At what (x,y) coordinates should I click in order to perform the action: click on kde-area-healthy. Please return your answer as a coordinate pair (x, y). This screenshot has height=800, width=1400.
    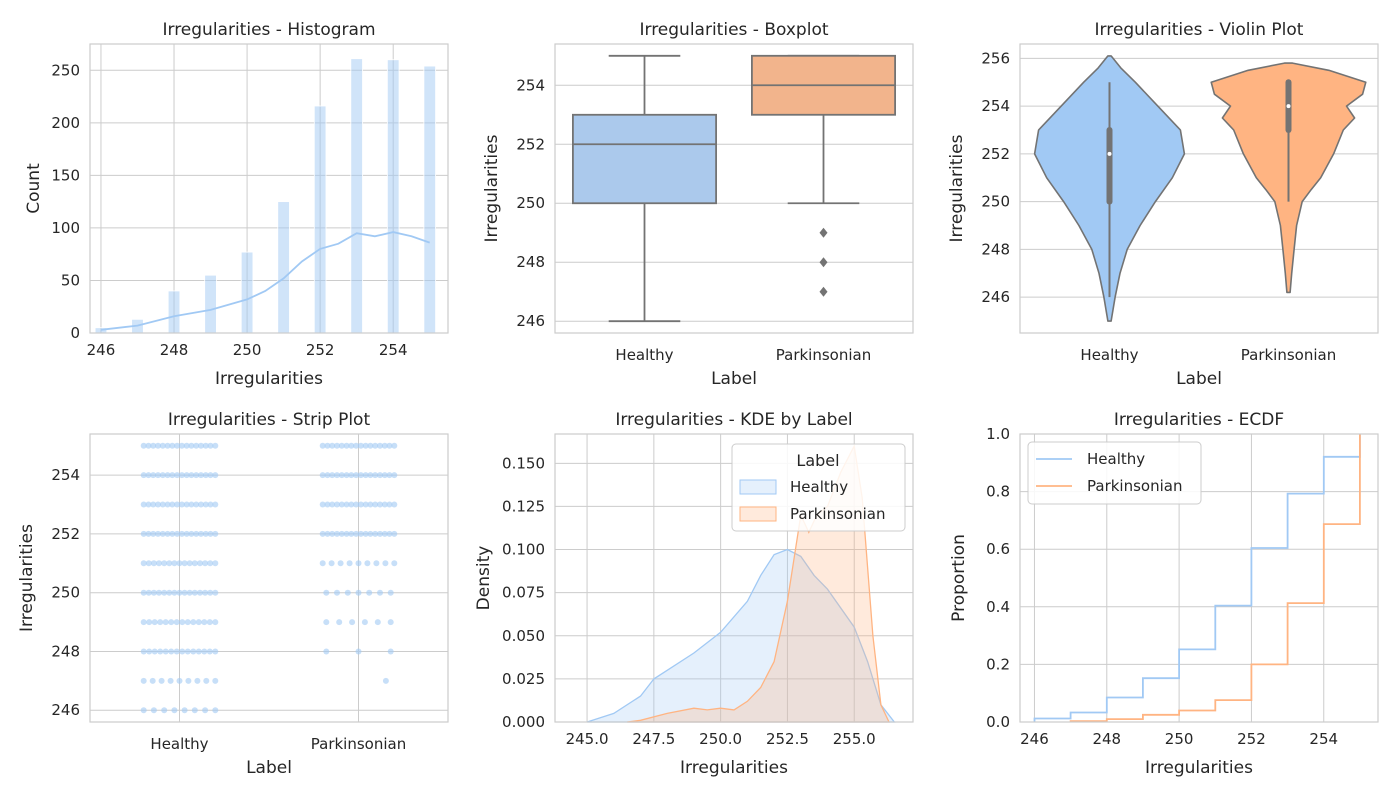
    Looking at the image, I should click on (741, 635).